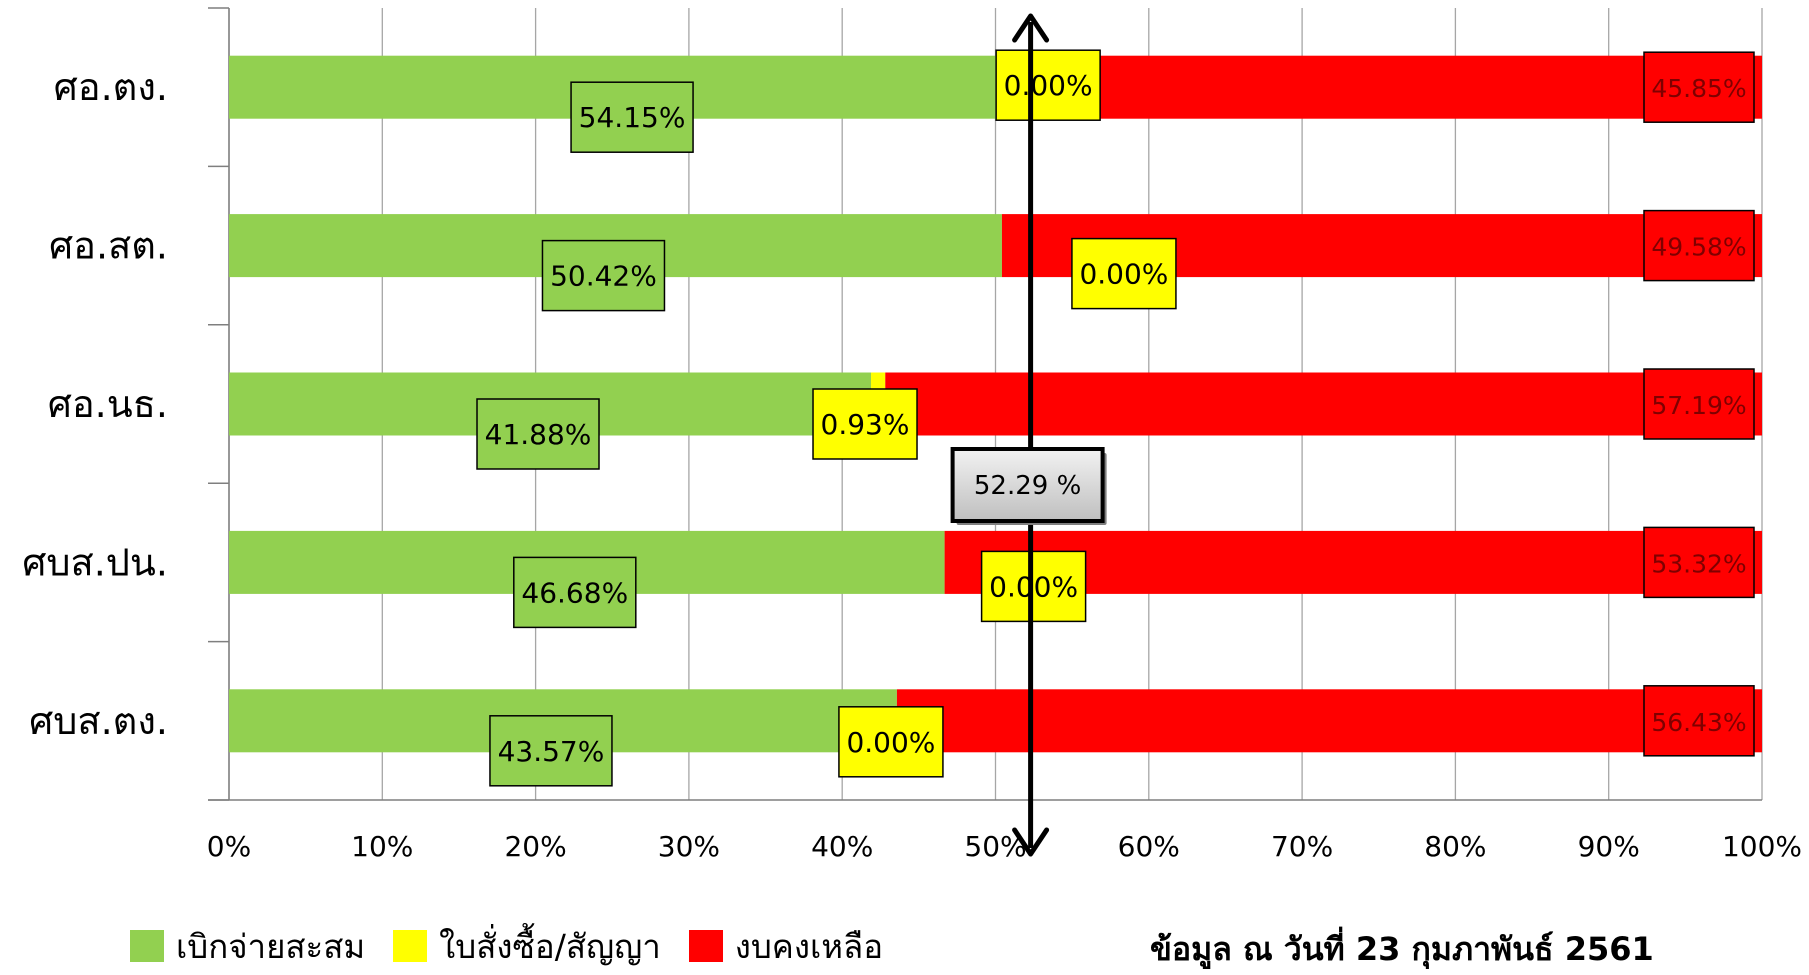 The height and width of the screenshot is (975, 1809). What do you see at coordinates (689, 846) in the screenshot?
I see `x-tick-label: 30%` at bounding box center [689, 846].